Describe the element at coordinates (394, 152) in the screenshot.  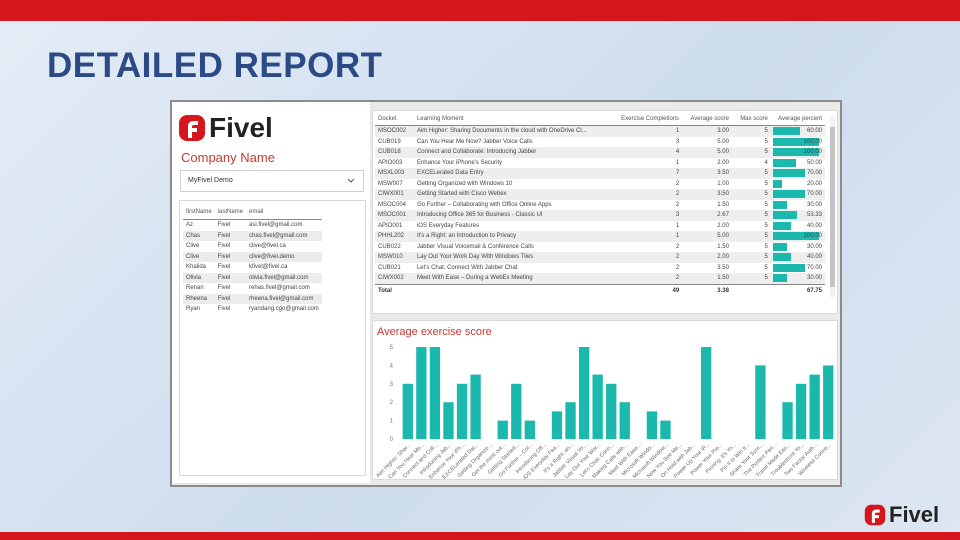
I see `cell: CUB018` at that location.